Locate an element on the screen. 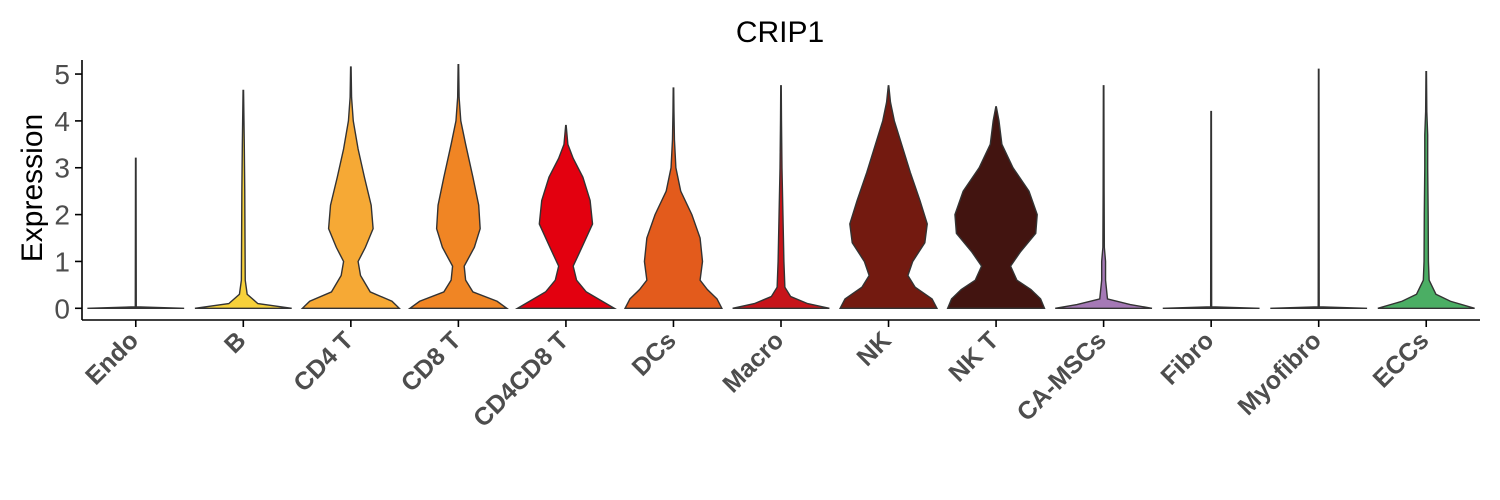 This screenshot has width=1500, height=500. violin-endo is located at coordinates (136, 233).